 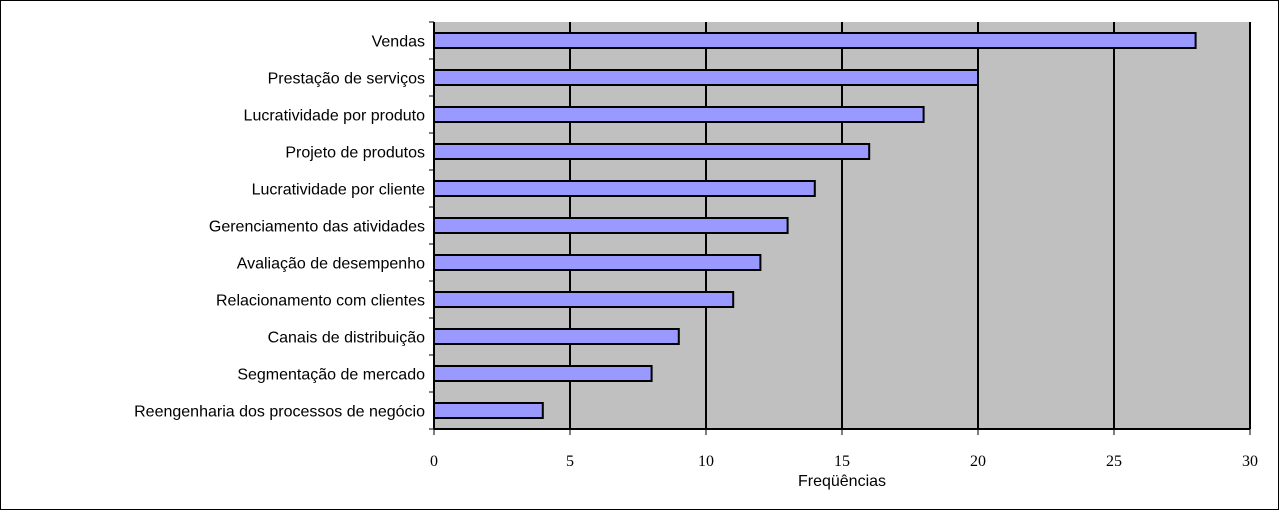 I want to click on category-label: Canais de distribuição, so click(x=347, y=338).